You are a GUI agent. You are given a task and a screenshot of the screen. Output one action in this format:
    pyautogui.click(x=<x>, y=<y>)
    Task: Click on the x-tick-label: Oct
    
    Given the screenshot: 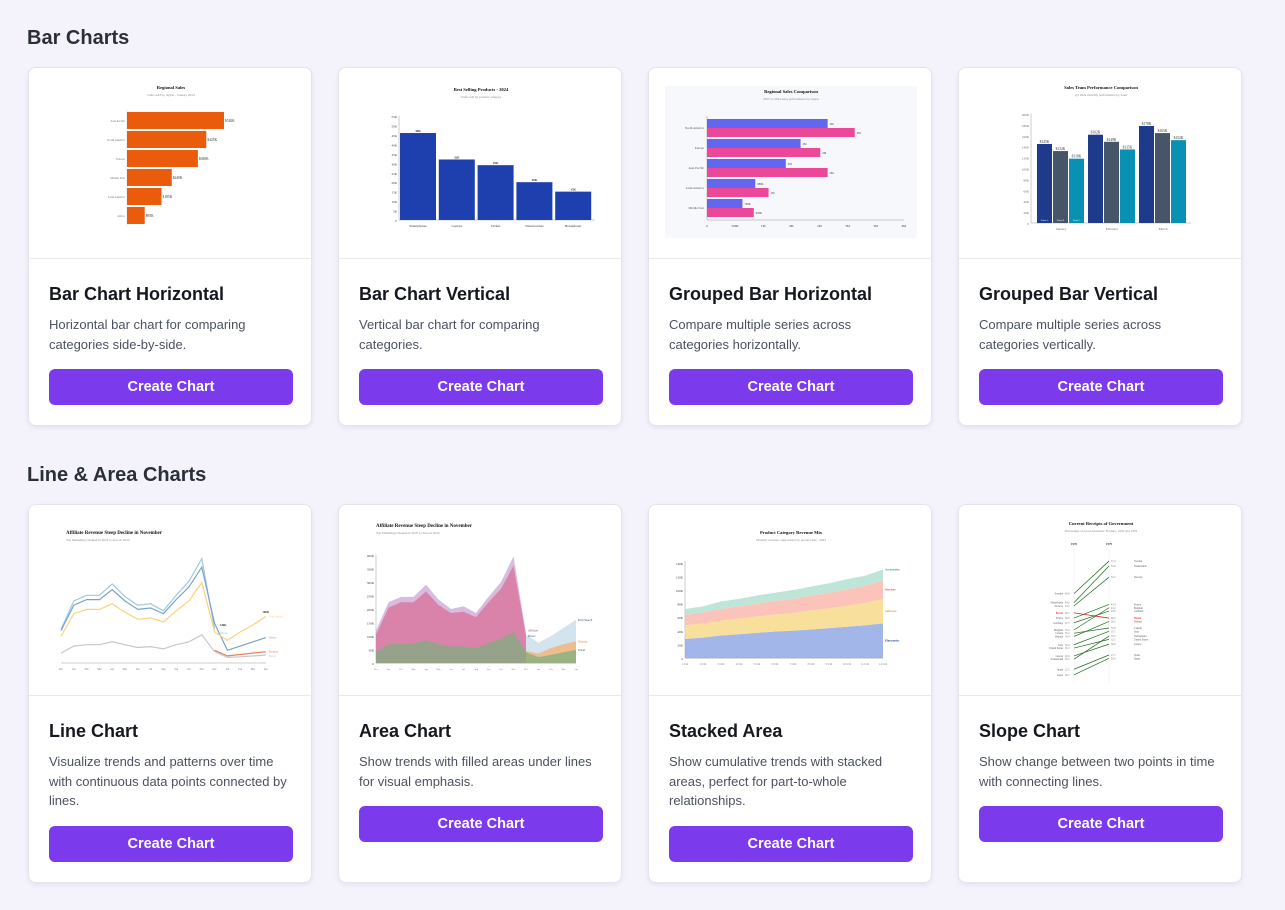 What is the action you would take?
    pyautogui.click(x=501, y=669)
    